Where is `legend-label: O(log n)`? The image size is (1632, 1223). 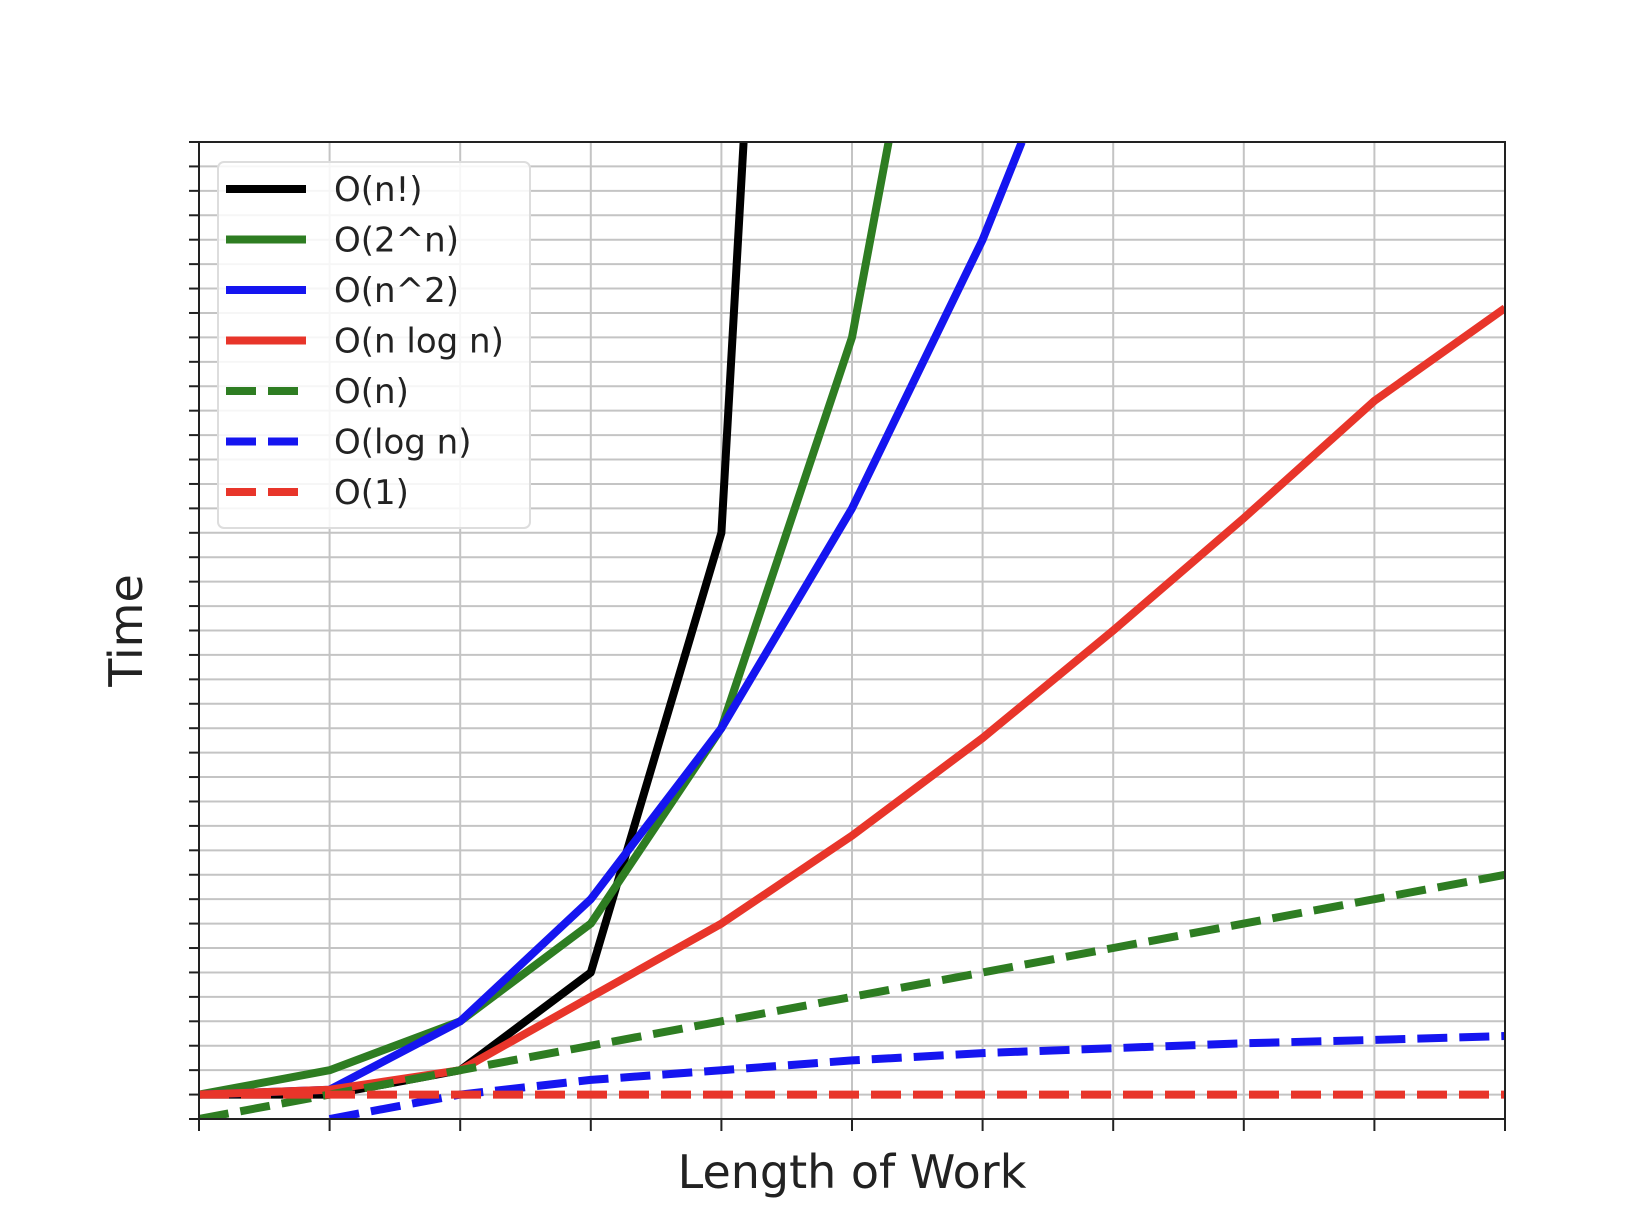
legend-label: O(log n) is located at coordinates (402, 443).